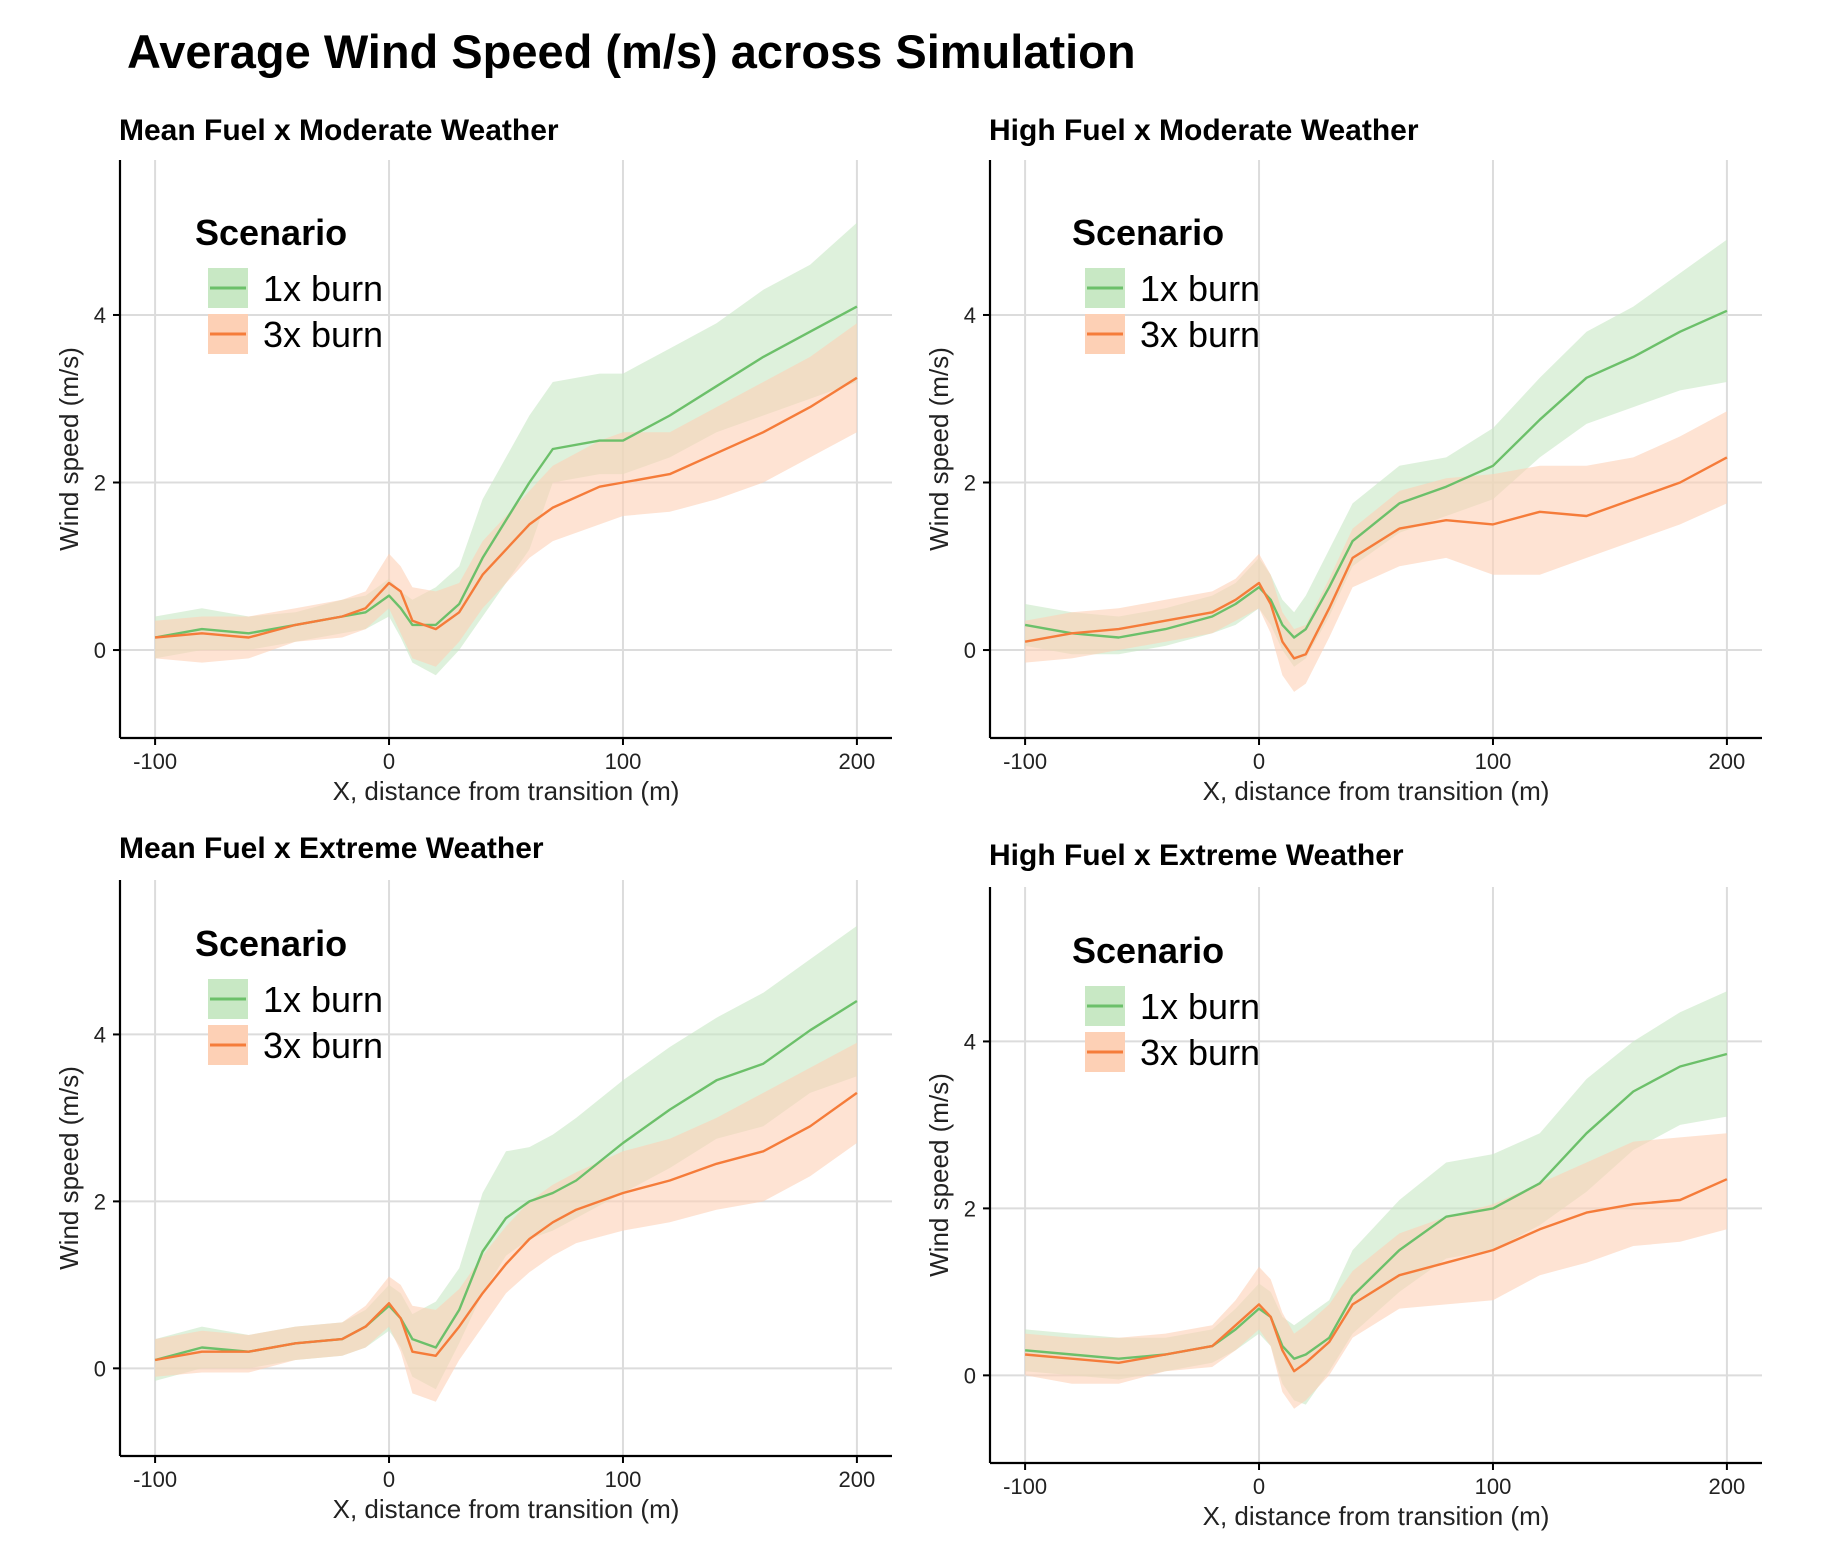 The image size is (1840, 1557). What do you see at coordinates (331, 848) in the screenshot?
I see `panel-title: Mean Fuel x Extreme Weather` at bounding box center [331, 848].